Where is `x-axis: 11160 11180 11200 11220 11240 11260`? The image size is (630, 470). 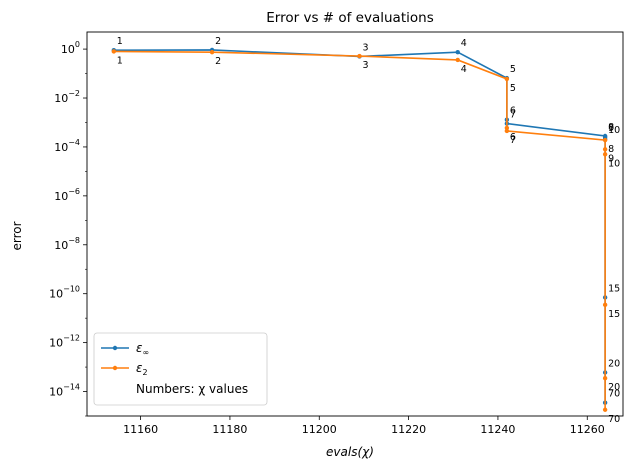
x-axis: 11160 11180 11200 11220 11240 11260 is located at coordinates (364, 426).